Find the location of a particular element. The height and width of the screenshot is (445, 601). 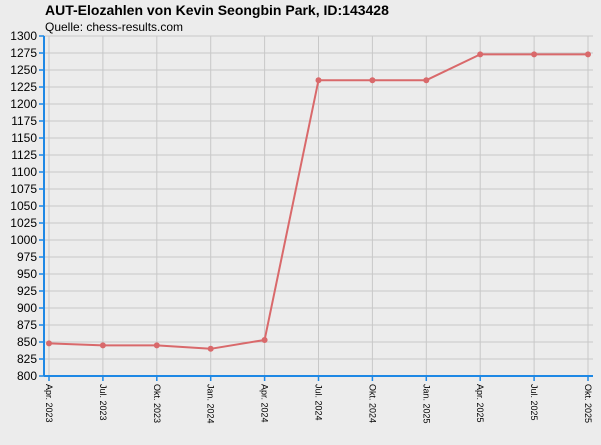

y-tick-label: 1150 is located at coordinates (24, 138).